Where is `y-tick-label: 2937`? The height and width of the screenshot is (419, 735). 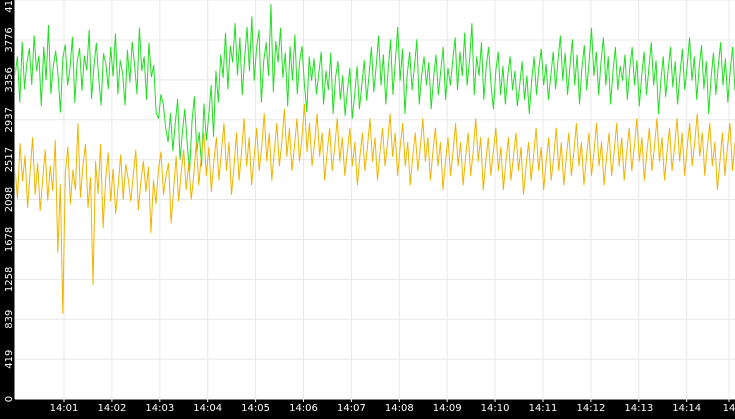 y-tick-label: 2937 is located at coordinates (9, 119).